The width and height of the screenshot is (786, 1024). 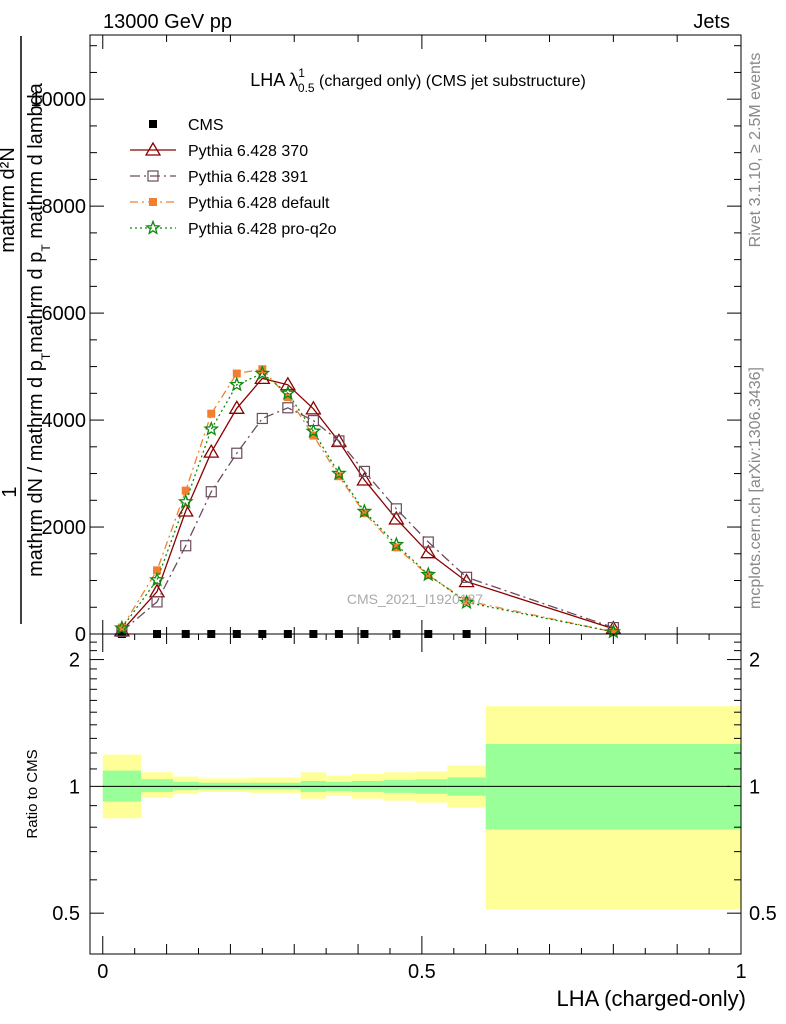 I want to click on y-label-denominator-part1: mathrm dN / mathrm d p, so click(x=36, y=468).